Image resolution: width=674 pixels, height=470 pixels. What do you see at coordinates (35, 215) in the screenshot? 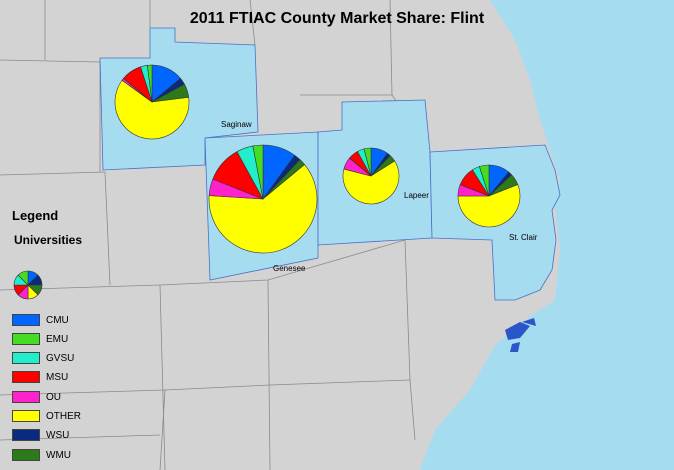
I see `legend-title: Legend` at bounding box center [35, 215].